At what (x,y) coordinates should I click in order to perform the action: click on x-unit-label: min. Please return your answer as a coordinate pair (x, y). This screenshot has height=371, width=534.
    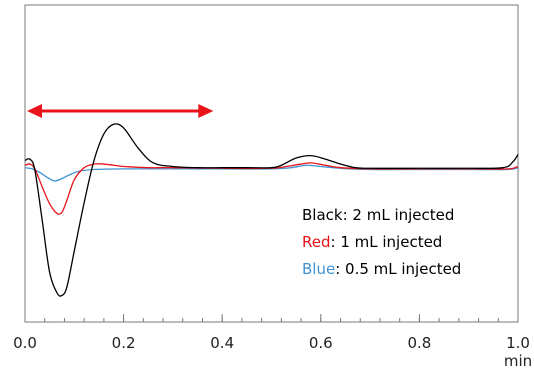
    Looking at the image, I should click on (518, 361).